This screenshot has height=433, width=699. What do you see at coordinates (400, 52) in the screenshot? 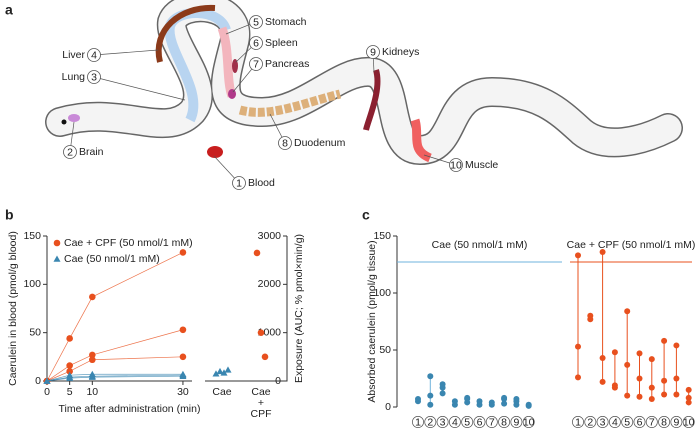
I see `label-name: Kidneys` at bounding box center [400, 52].